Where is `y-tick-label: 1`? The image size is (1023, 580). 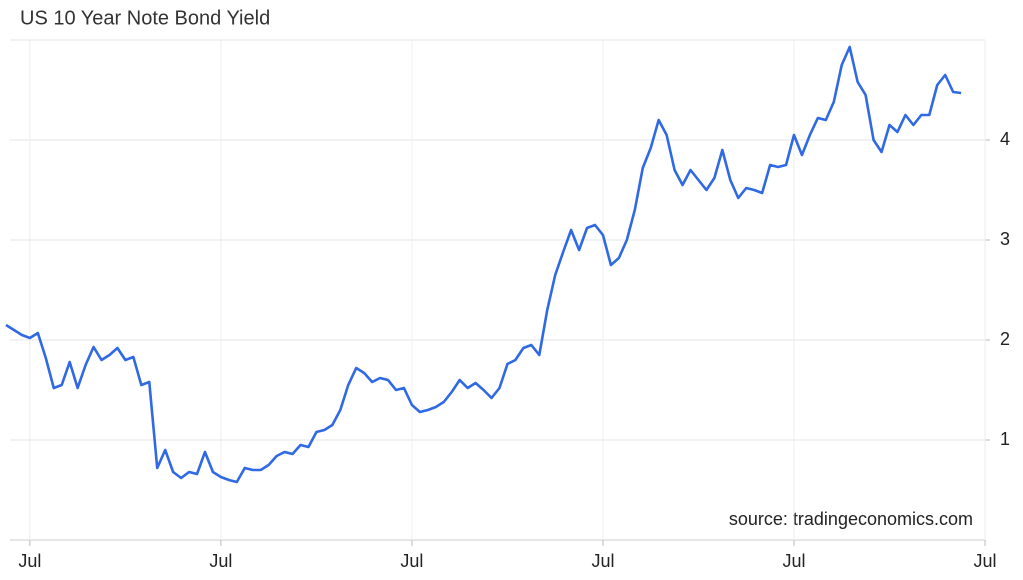
y-tick-label: 1 is located at coordinates (1005, 439).